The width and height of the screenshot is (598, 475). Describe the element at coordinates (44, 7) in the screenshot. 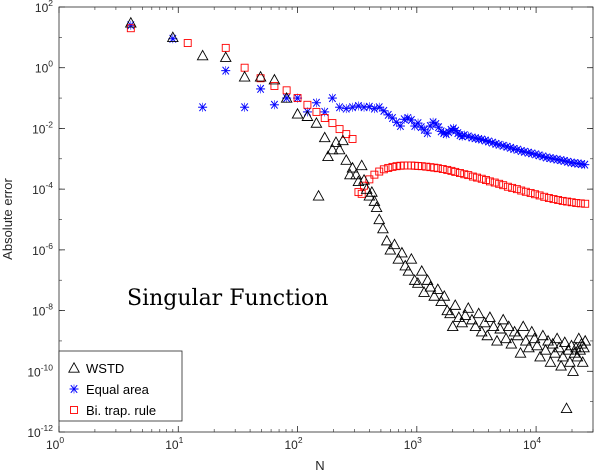

I see `y-tick-label: 10²` at that location.